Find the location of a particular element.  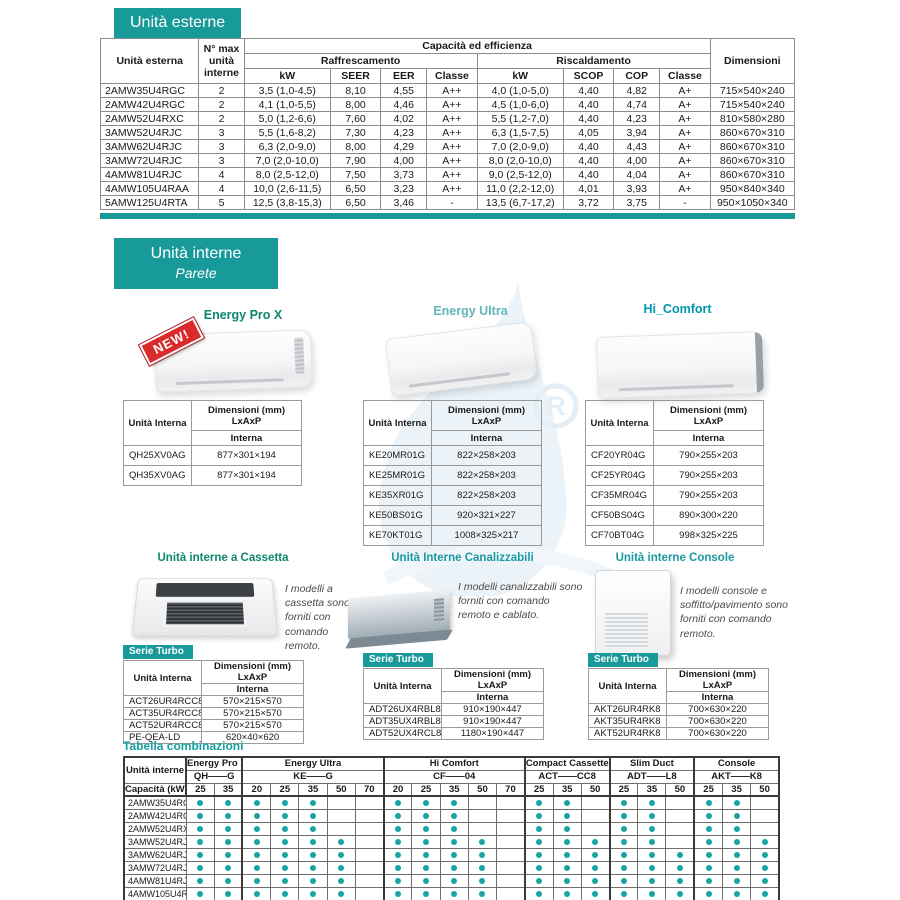

header-sub-col: Classe is located at coordinates (452, 76).